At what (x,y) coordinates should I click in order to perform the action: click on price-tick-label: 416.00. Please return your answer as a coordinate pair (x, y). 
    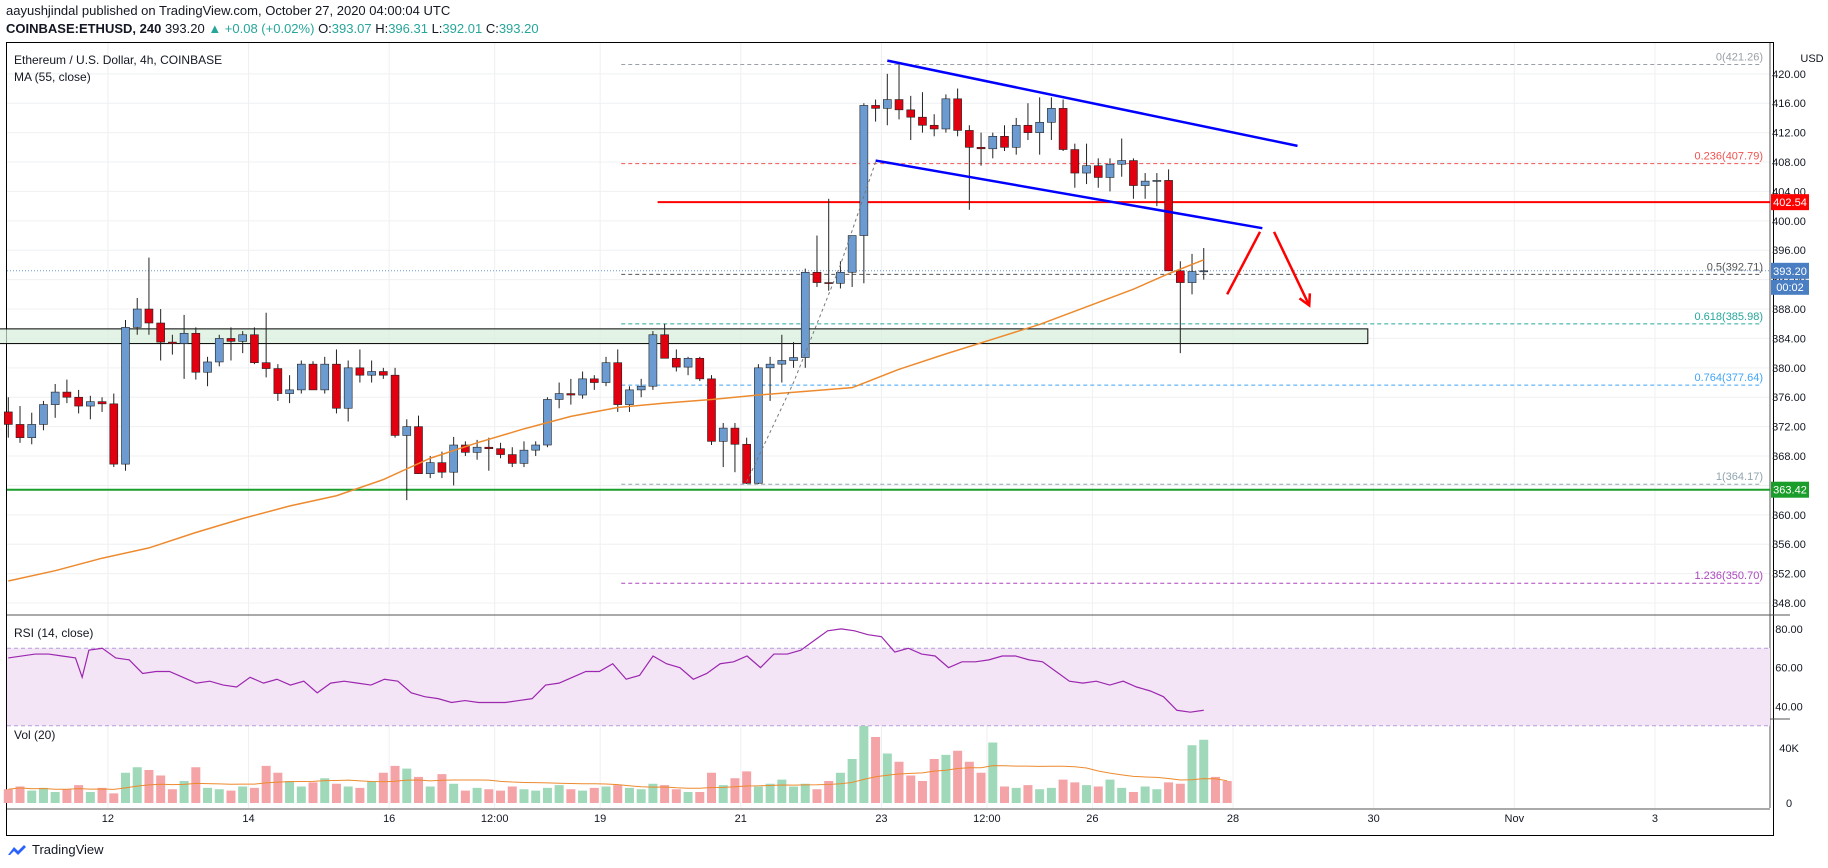
    Looking at the image, I should click on (1789, 104).